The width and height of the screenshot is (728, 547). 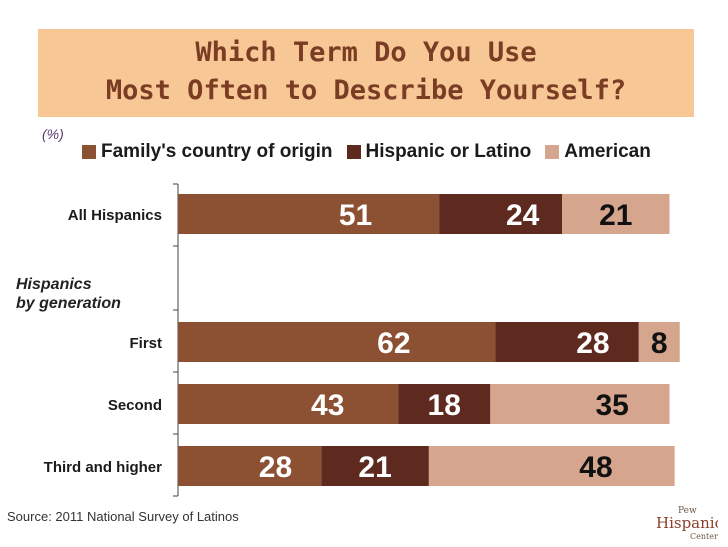 I want to click on bar-value-label: 43, so click(x=327, y=405).